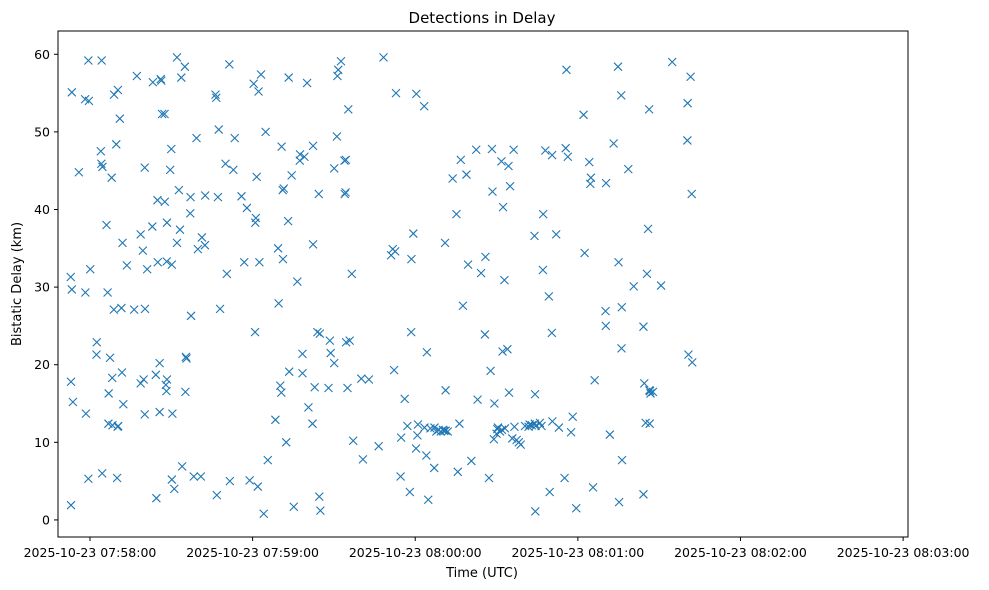 The height and width of the screenshot is (590, 989). Describe the element at coordinates (740, 552) in the screenshot. I see `x-tick-label: 2025-10-23 08:02:00` at that location.